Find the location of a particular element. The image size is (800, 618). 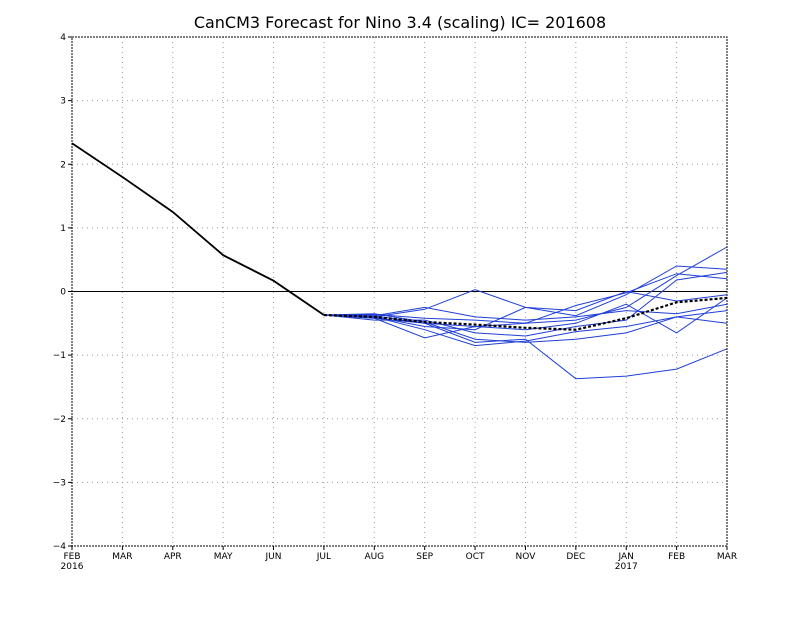

x-tick-label: SEP is located at coordinates (424, 557).